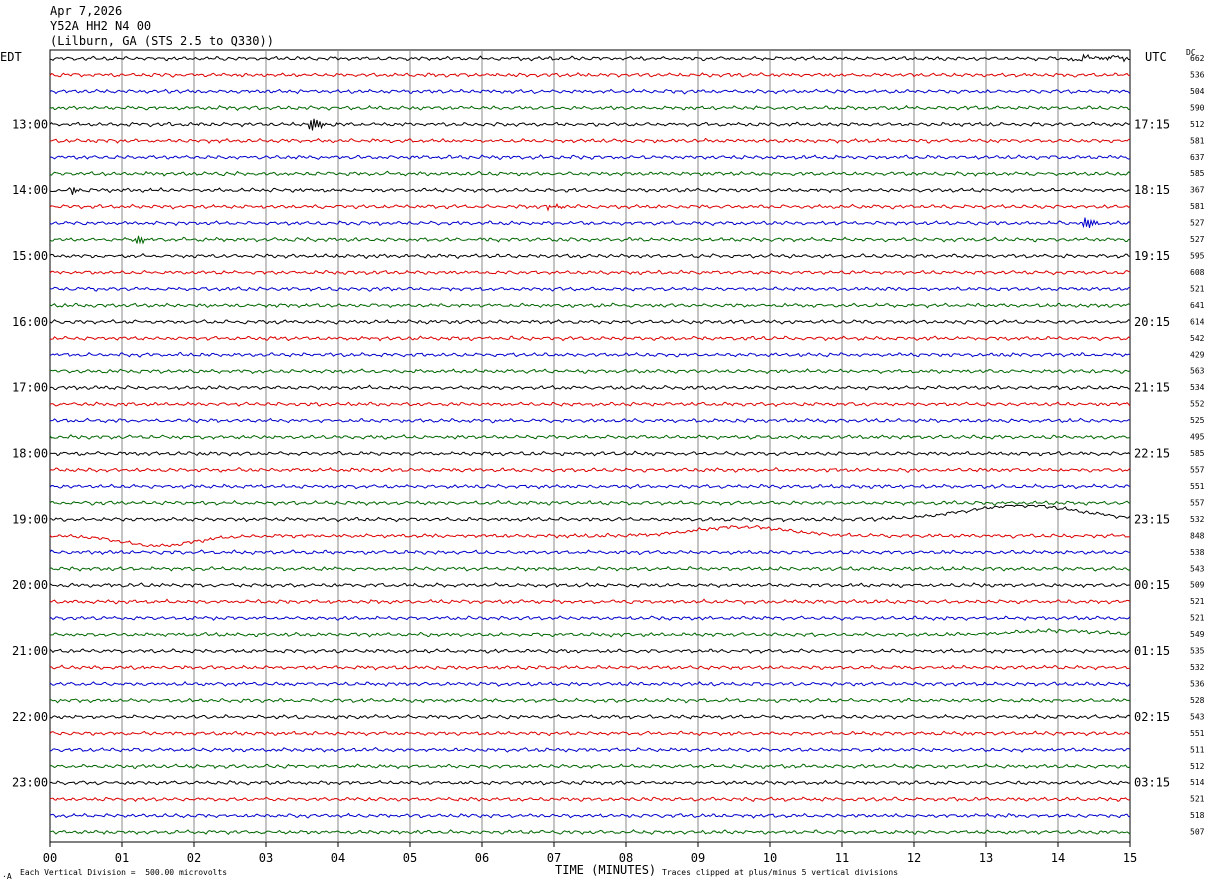 This screenshot has width=1210, height=886. Describe the element at coordinates (1197, 157) in the screenshot. I see `dc-offset-value: 637` at that location.